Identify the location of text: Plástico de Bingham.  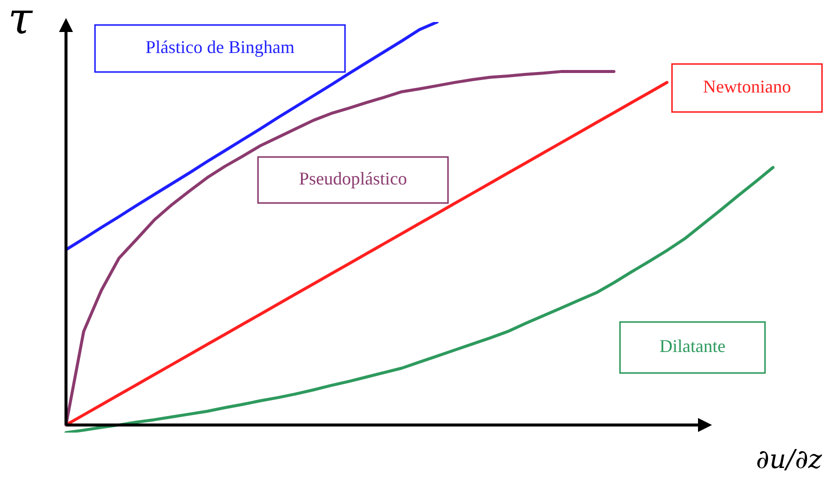
(220, 47).